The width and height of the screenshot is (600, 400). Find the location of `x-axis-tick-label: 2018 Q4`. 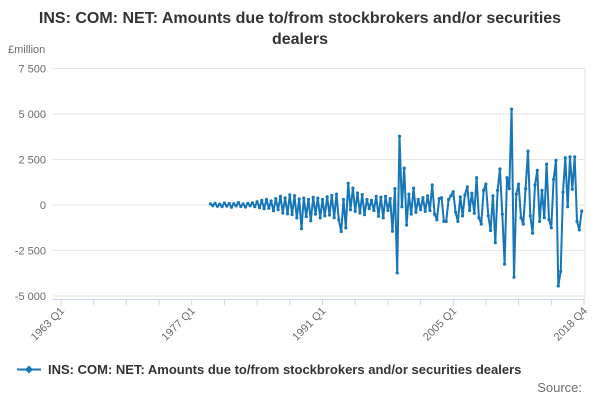

x-axis-tick-label: 2018 Q4 is located at coordinates (571, 324).